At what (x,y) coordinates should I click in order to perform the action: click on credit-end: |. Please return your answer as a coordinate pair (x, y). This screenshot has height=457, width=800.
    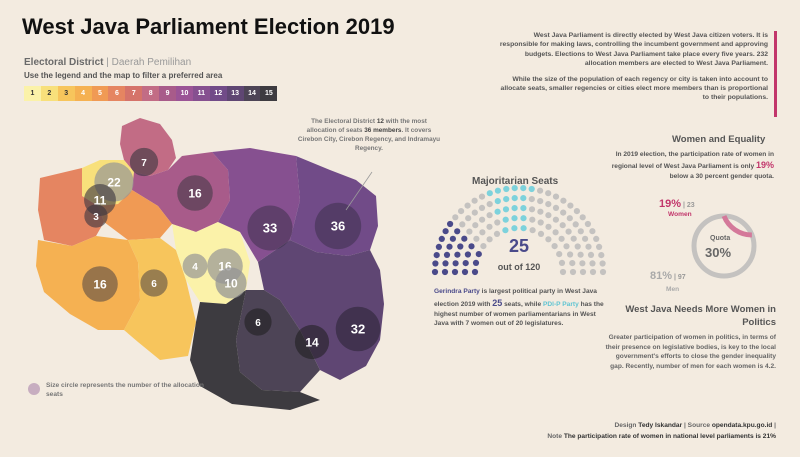
    Looking at the image, I should click on (774, 425).